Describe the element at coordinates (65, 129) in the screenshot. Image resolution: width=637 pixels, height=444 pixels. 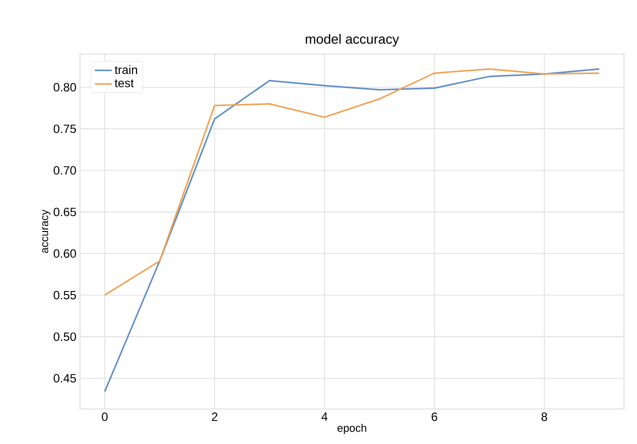
I see `y-tick-label: 0.75` at that location.